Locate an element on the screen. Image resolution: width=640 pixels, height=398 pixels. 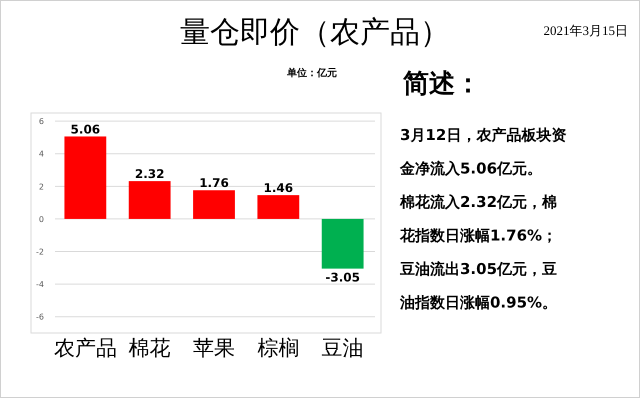
text: 单位：亿元 is located at coordinates (311, 73).